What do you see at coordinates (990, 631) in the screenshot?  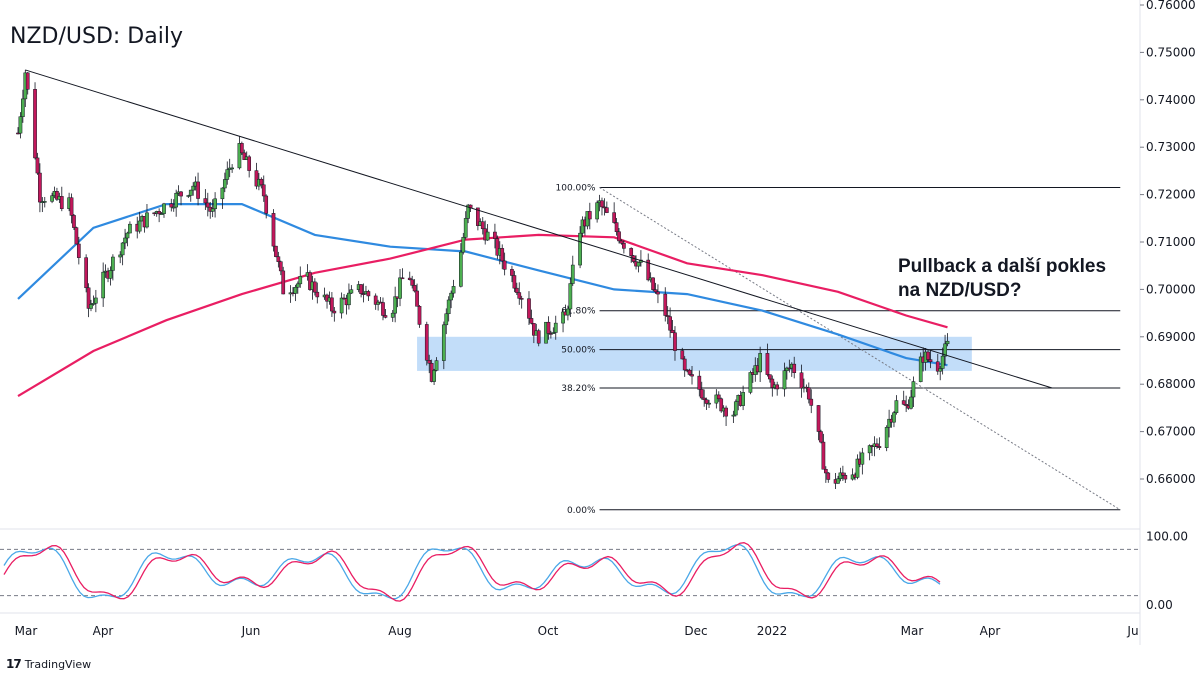 I see `time-tick-label: Apr` at bounding box center [990, 631].